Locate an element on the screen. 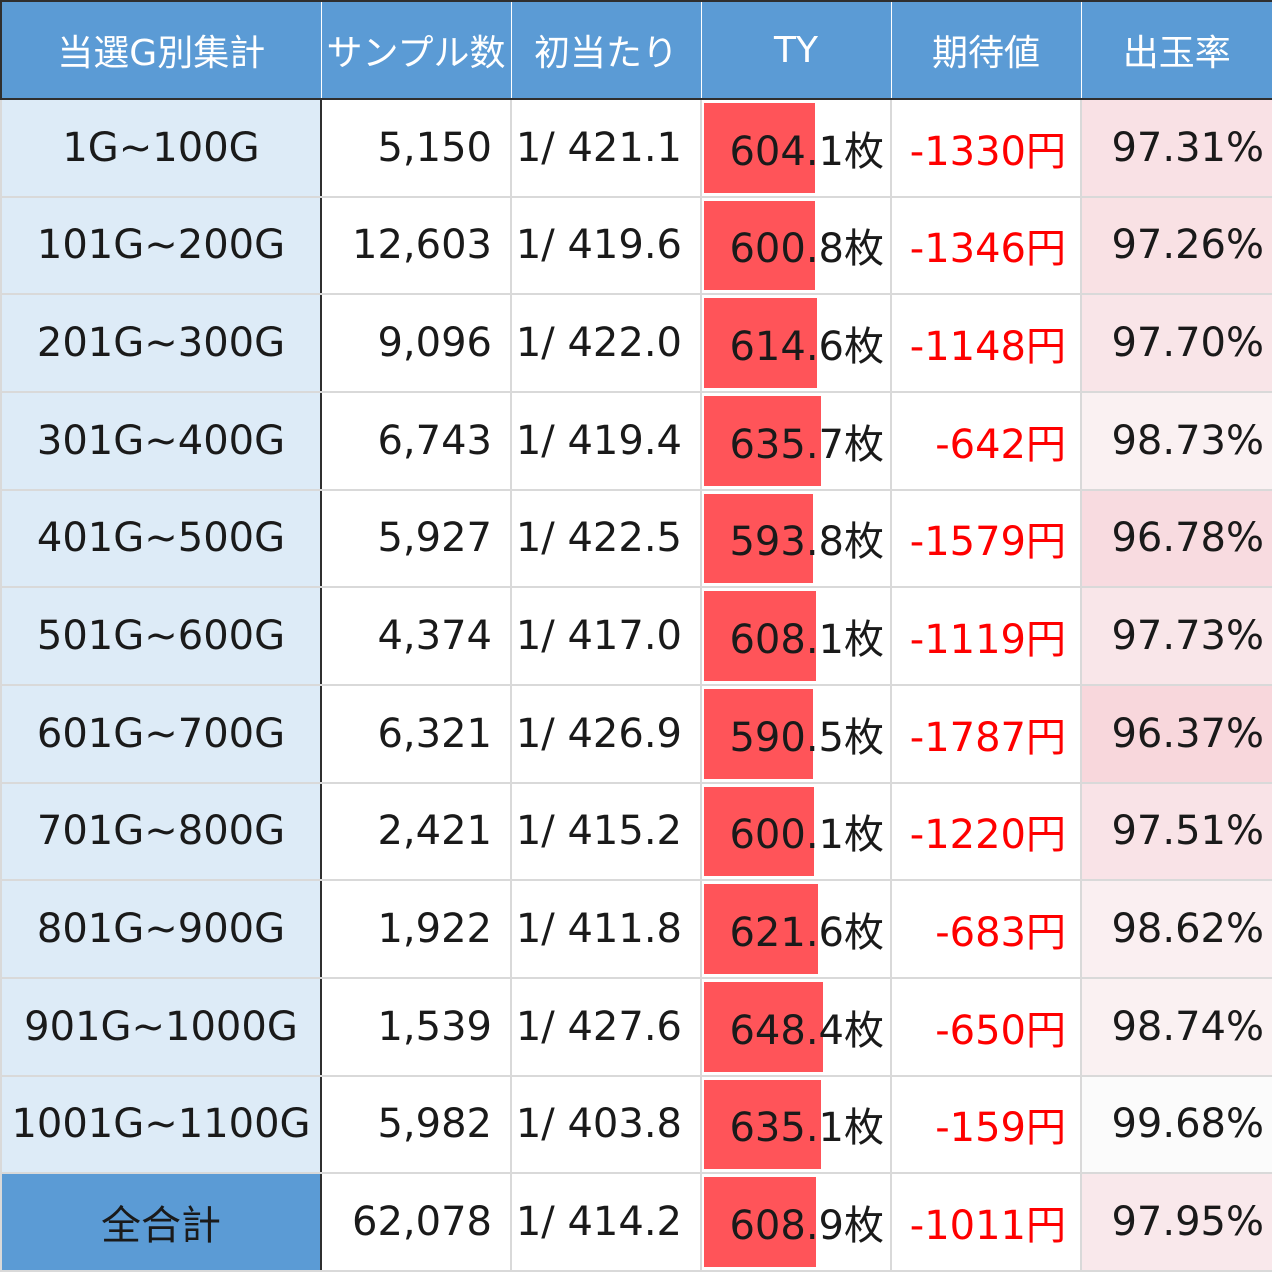 Image resolution: width=1272 pixels, height=1272 pixels. table-row: 801G~900G 1,922 1/ 411.8 621.6枚 -683円 98.62% is located at coordinates (636, 929).